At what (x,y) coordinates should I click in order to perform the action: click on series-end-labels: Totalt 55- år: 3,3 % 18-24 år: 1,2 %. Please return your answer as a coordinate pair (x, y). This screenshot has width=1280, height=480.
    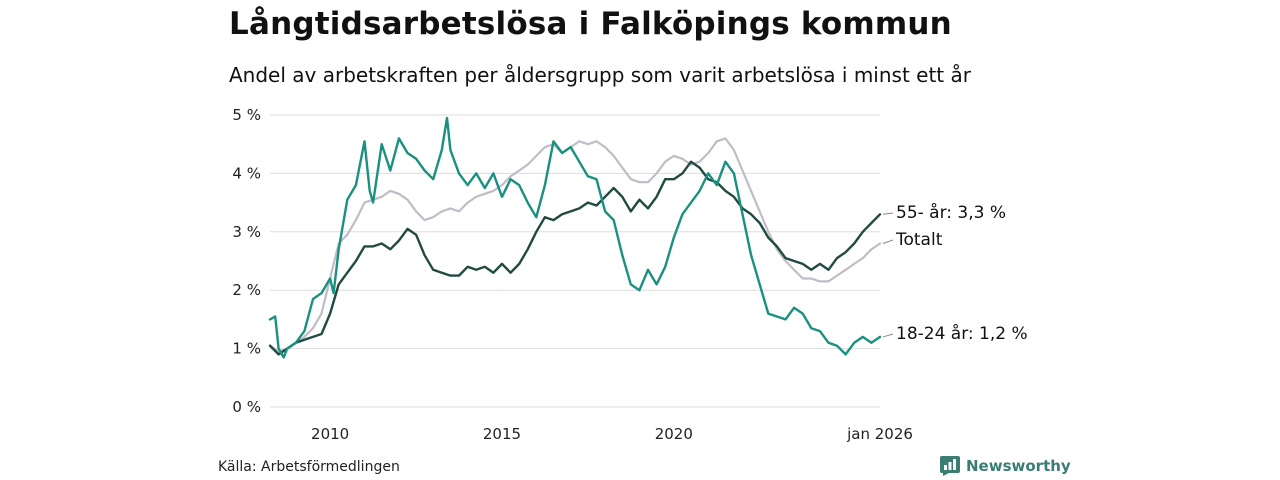
    Looking at the image, I should click on (955, 273).